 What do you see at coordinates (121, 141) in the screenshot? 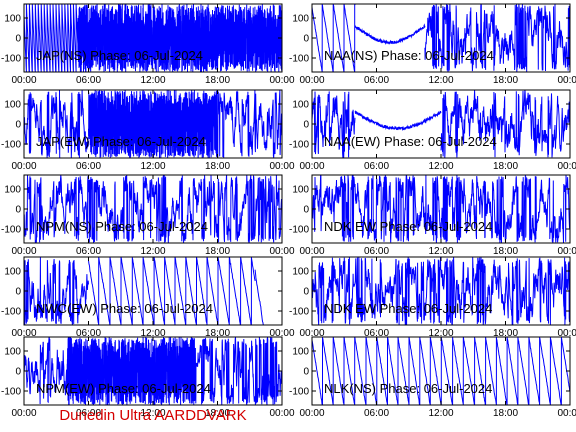
I see `panel-title: JAP(EW) Phase: 06-Jul-2024` at bounding box center [121, 141].